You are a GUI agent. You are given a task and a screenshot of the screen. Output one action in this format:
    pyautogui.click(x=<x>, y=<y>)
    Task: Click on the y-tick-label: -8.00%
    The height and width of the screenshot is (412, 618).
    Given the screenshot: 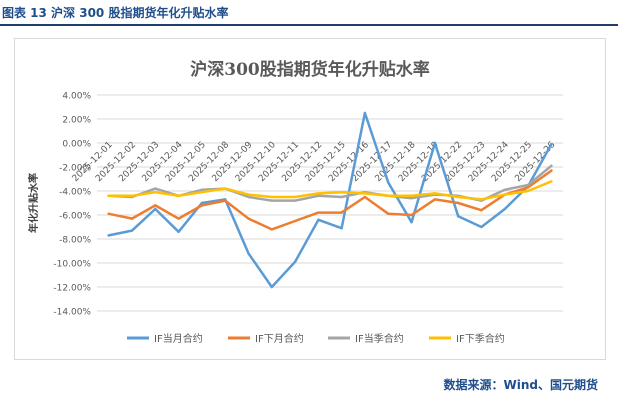 What is the action you would take?
    pyautogui.click(x=75, y=241)
    